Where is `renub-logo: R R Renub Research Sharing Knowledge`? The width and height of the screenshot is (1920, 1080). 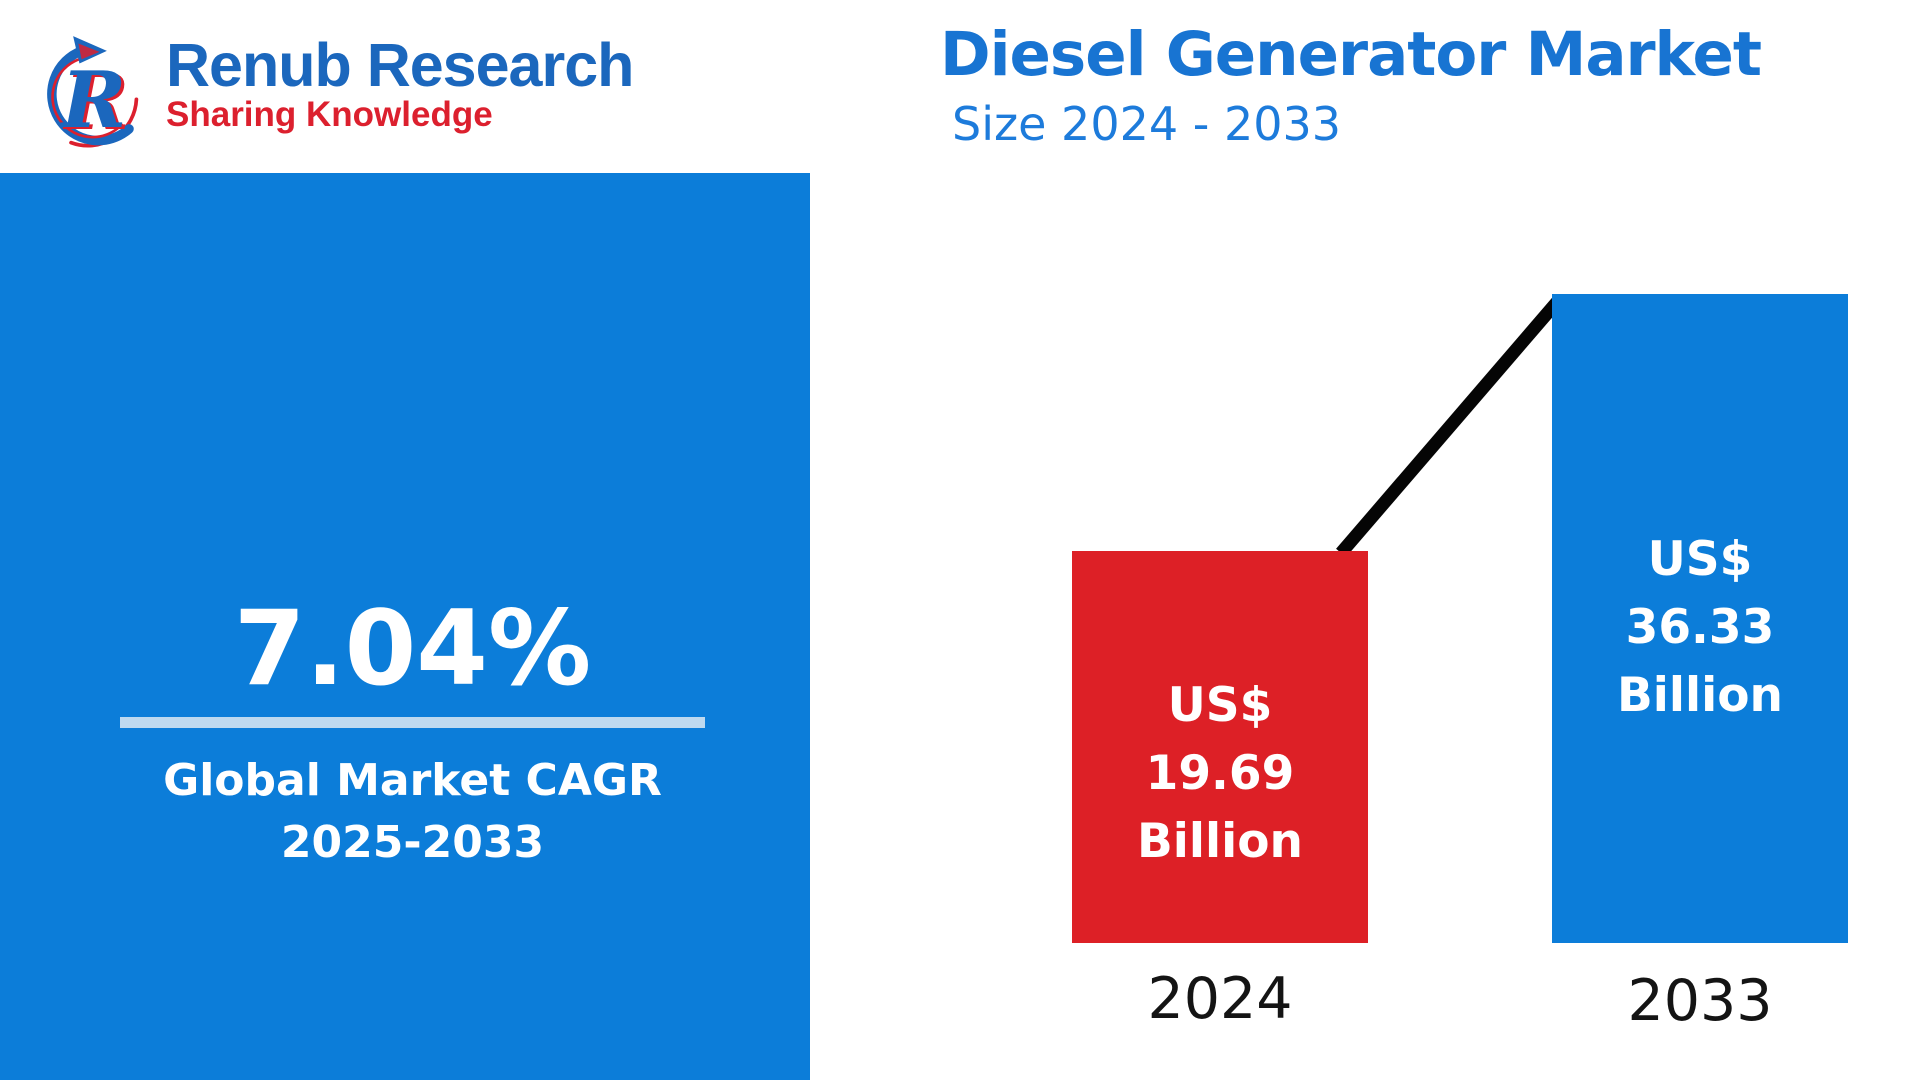
renub-logo: R R Renub Research Sharing Knowledge is located at coordinates (330, 90).